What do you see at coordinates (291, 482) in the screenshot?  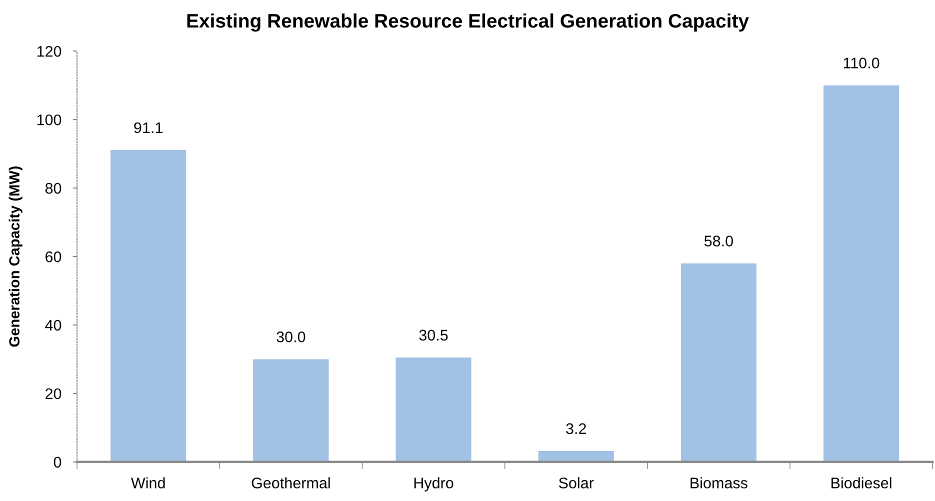 I see `x-tick-label: Geothermal` at bounding box center [291, 482].